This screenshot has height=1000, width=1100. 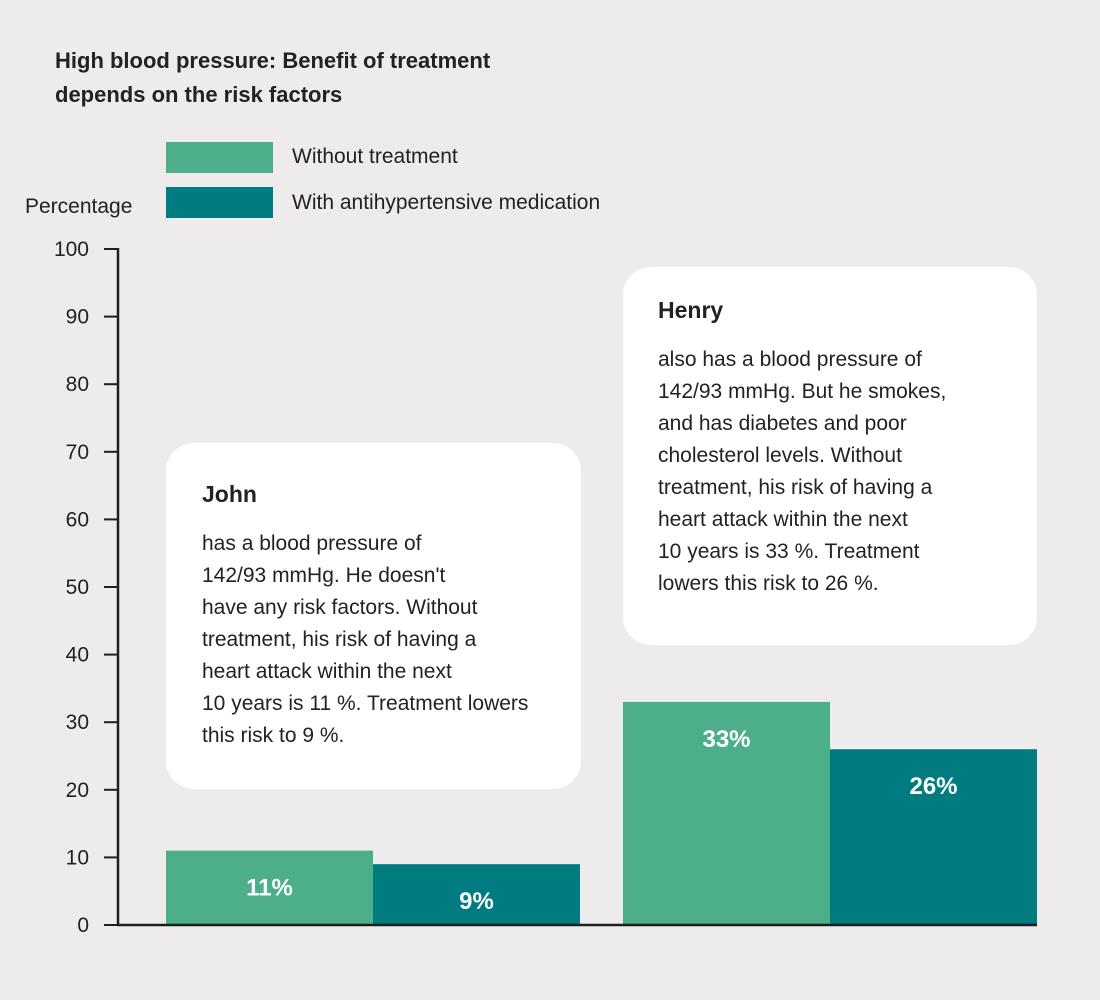 What do you see at coordinates (365, 703) in the screenshot?
I see `callout-john-line: 10 years is 11 %. Treatment lowers` at bounding box center [365, 703].